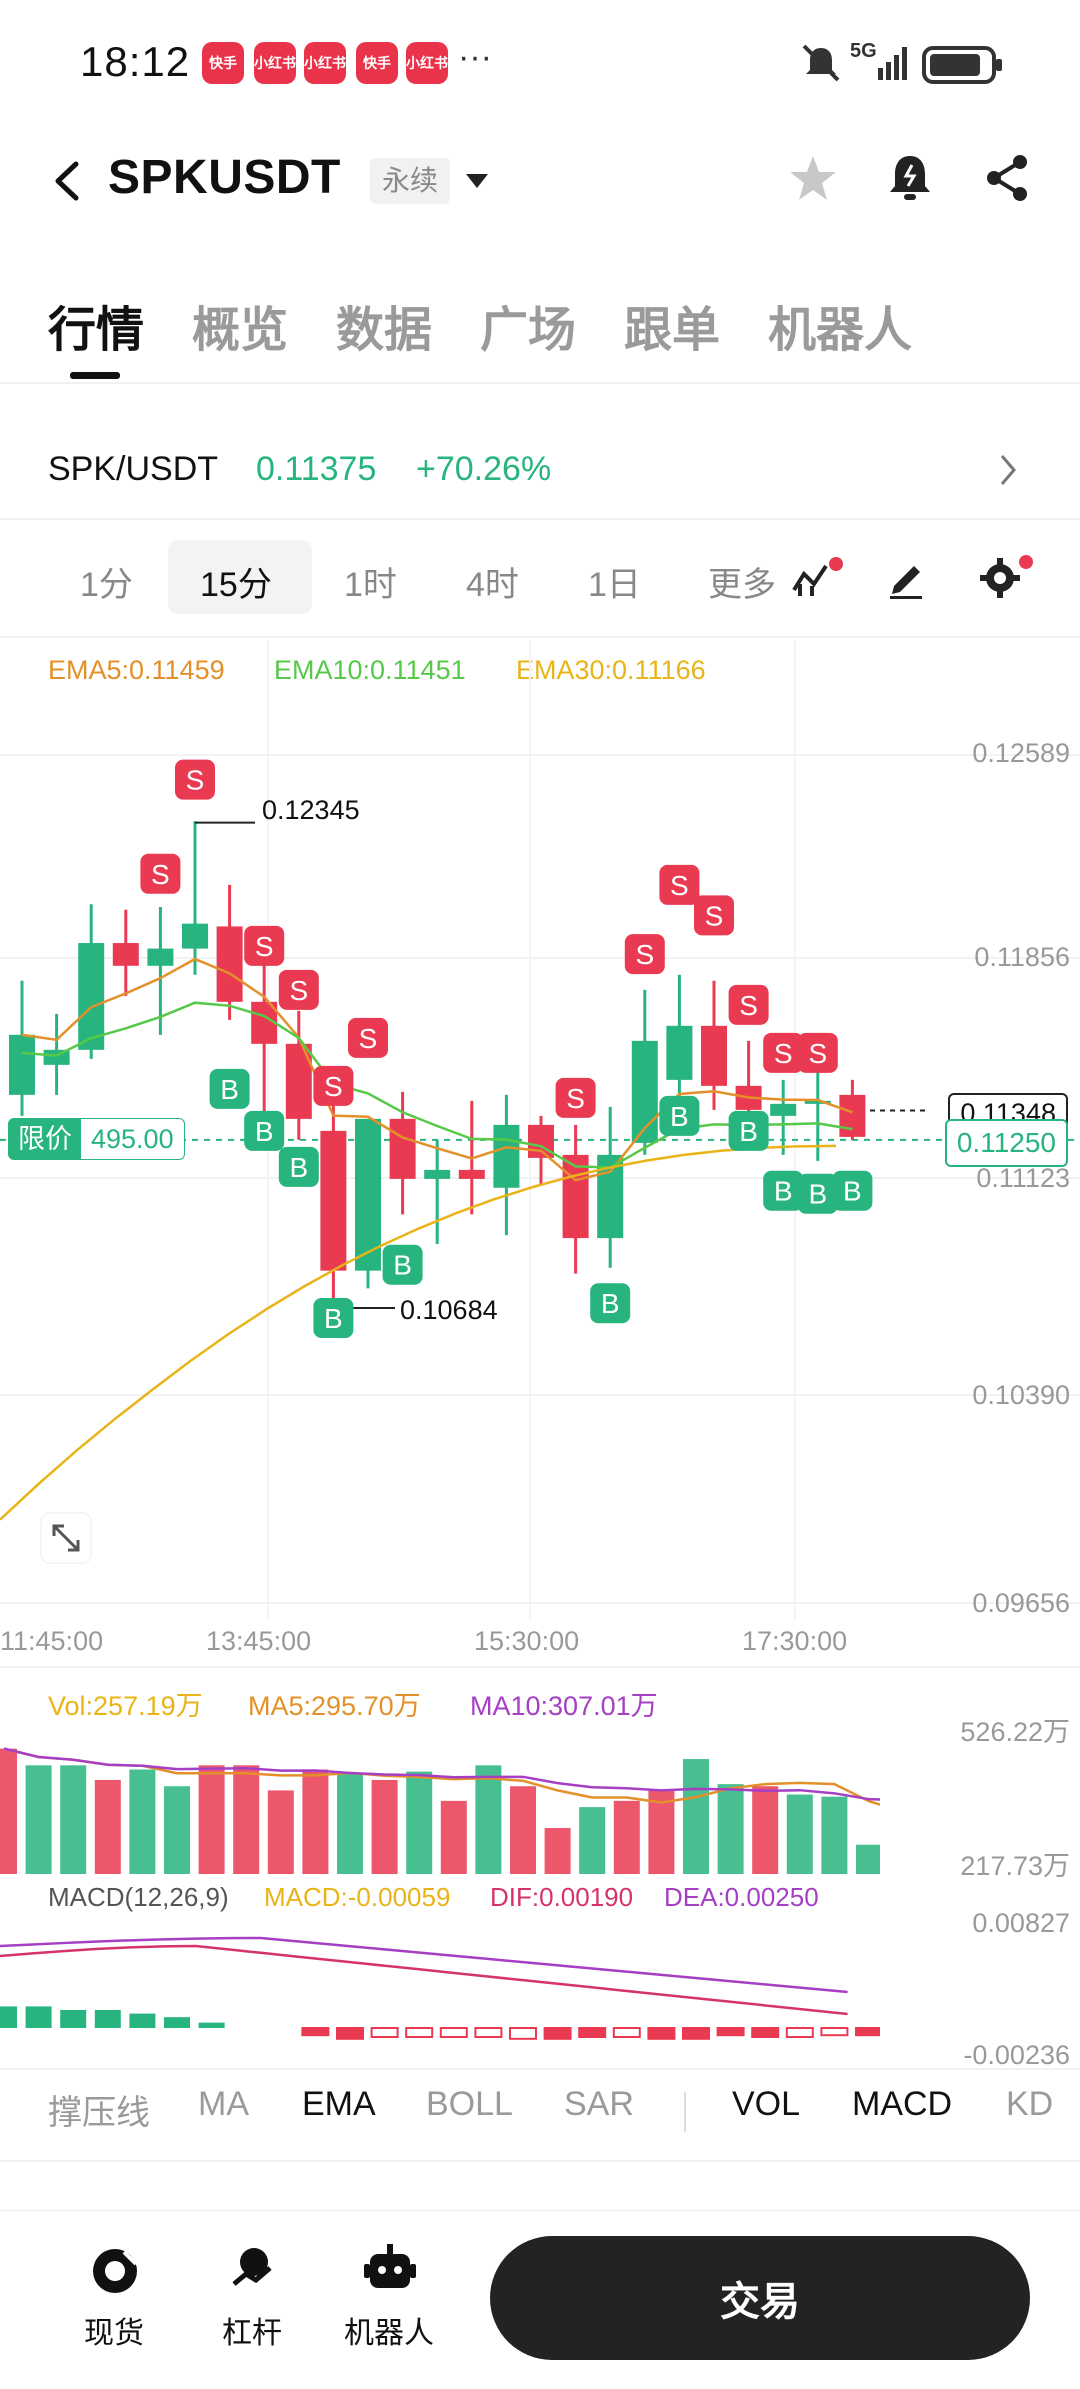  What do you see at coordinates (817, 578) in the screenshot?
I see `indicator-chart-icon` at bounding box center [817, 578].